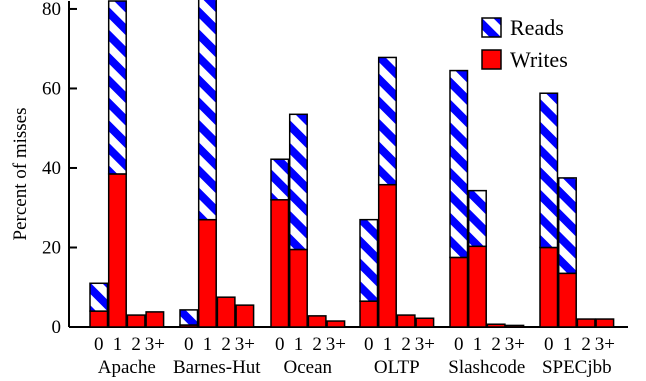 The image size is (646, 381). Describe the element at coordinates (51, 247) in the screenshot. I see `y-tick-label: 20` at that location.